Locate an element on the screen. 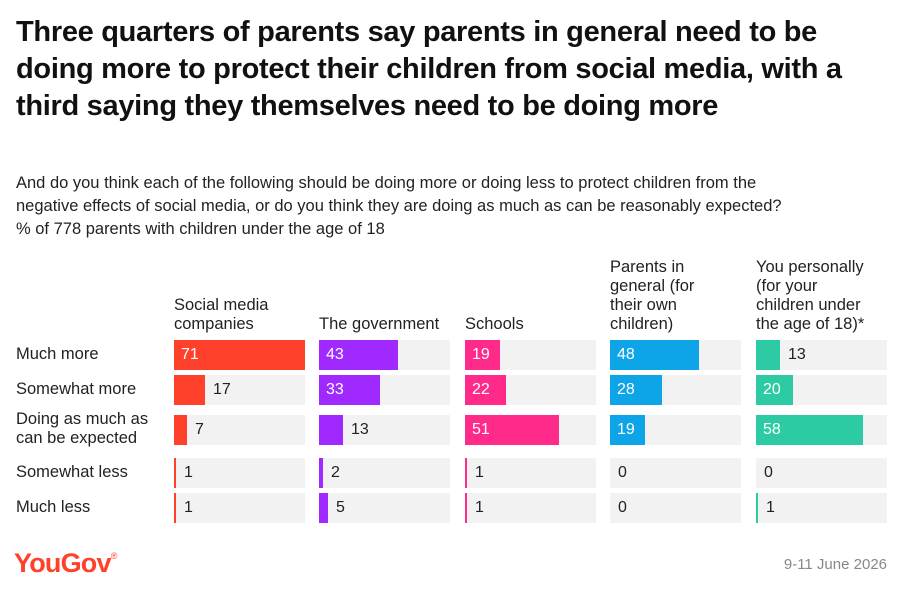  row-label-line: Doing as much as is located at coordinates (82, 419).